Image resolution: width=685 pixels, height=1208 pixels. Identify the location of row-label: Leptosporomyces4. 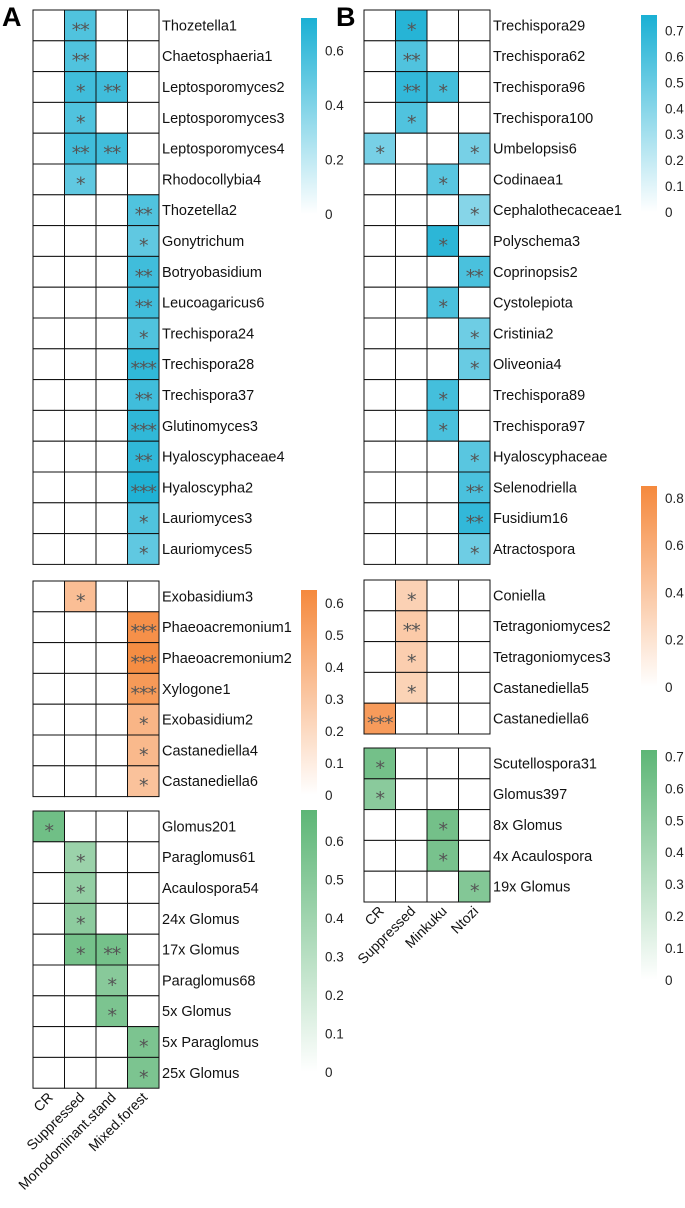
(223, 150).